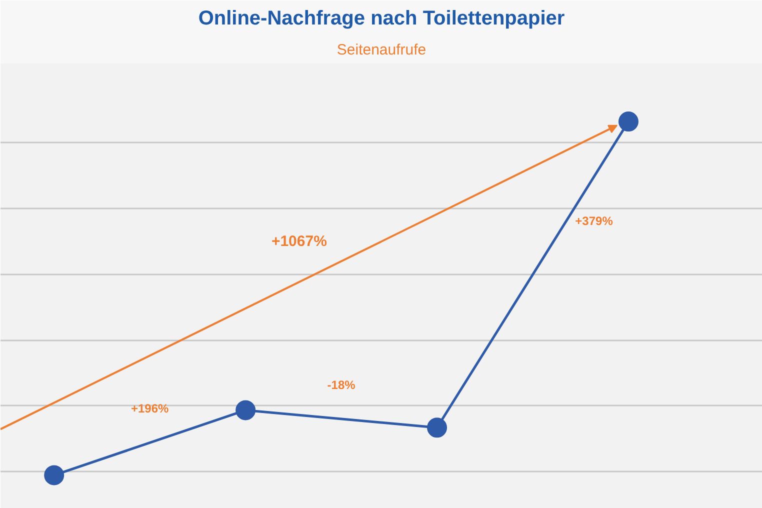 This screenshot has height=508, width=762. Describe the element at coordinates (381, 50) in the screenshot. I see `chart-subtitle: Seitenaufrufe` at that location.